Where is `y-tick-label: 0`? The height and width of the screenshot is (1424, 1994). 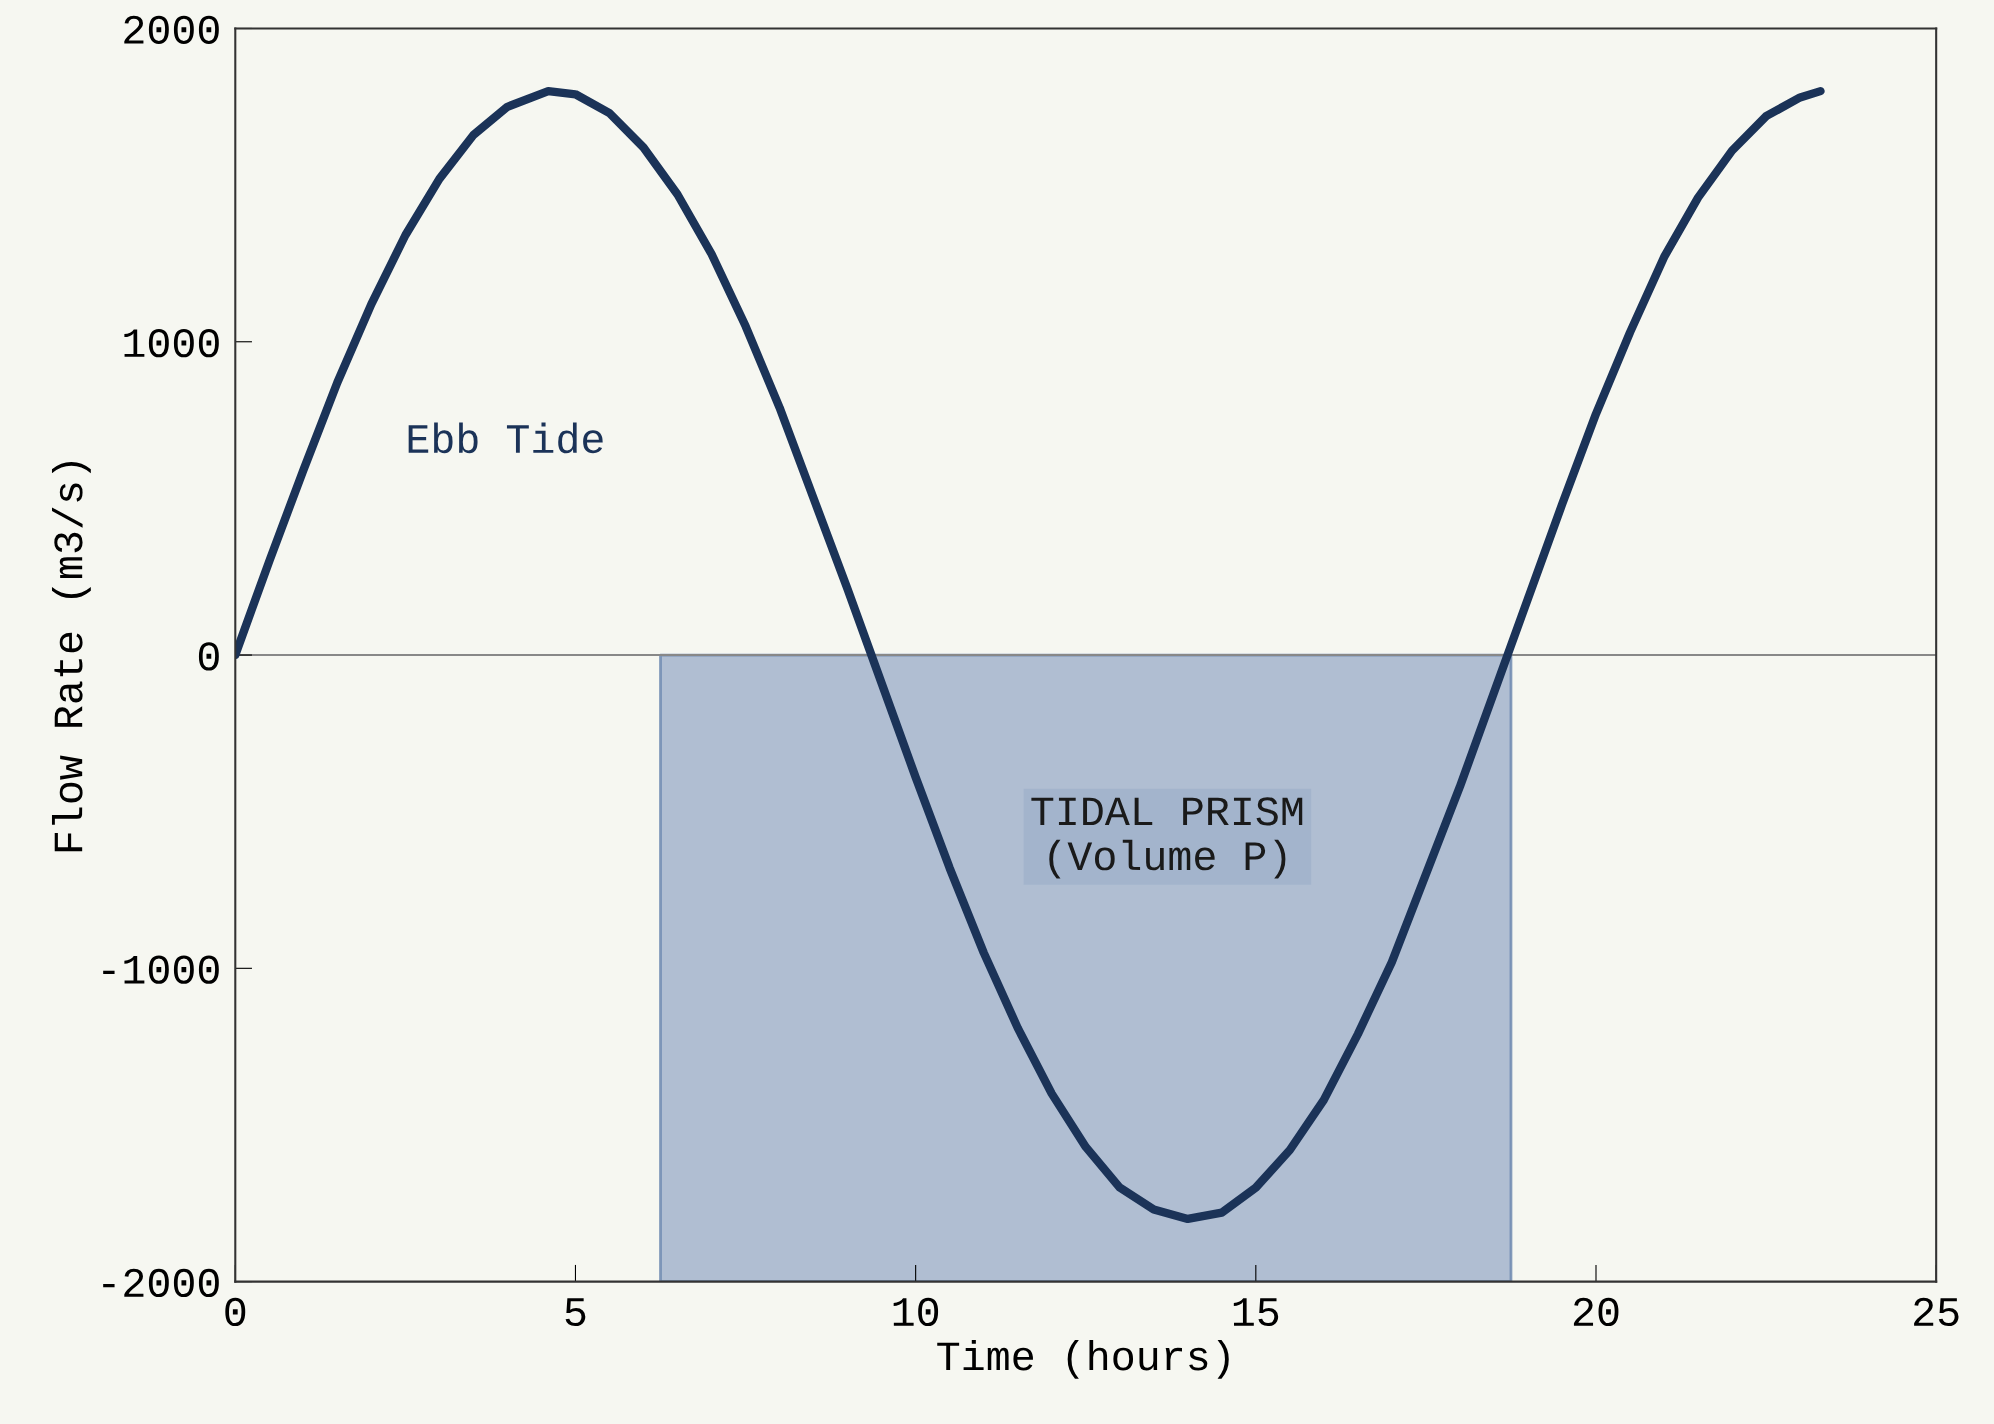 y-tick-label: 0 is located at coordinates (208, 656).